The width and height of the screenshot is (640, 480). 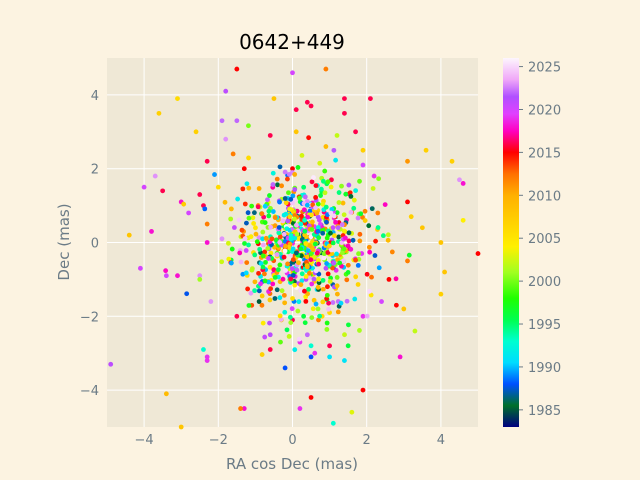 What do you see at coordinates (540, 240) in the screenshot?
I see `colorbar-ticks: 1985 1990 1995 2000 2005 2010 2015 2020 2025` at bounding box center [540, 240].